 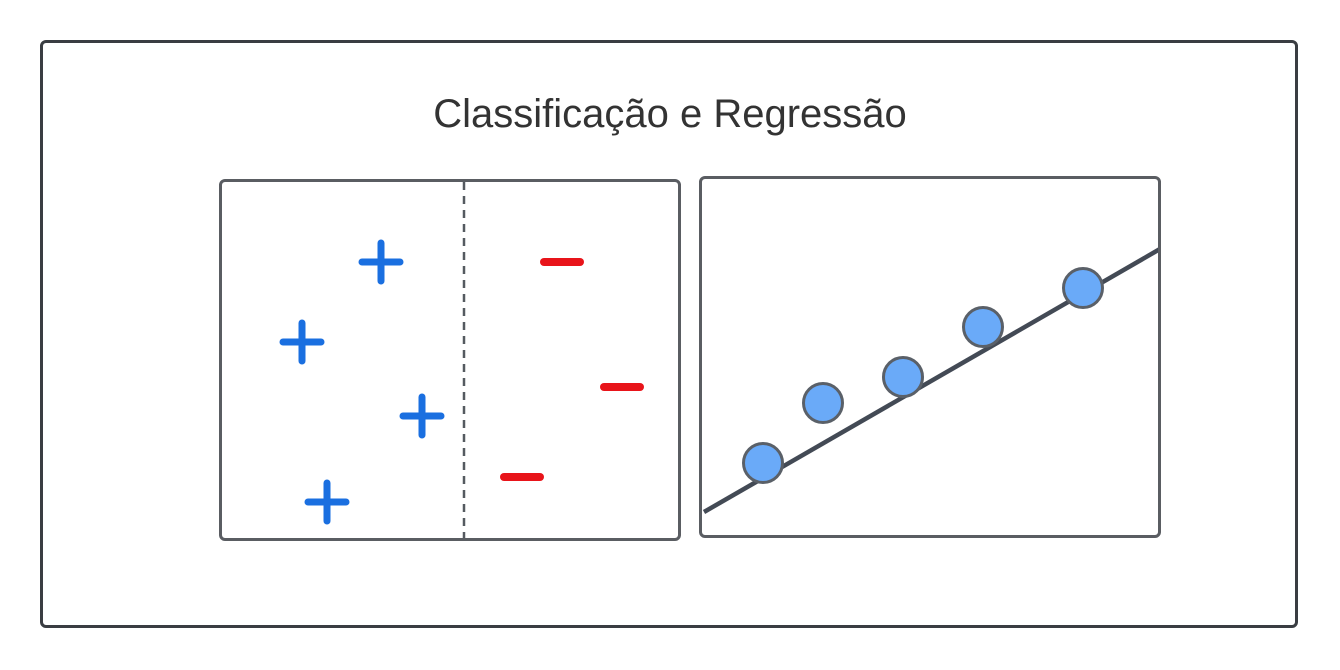 What do you see at coordinates (461, 360) in the screenshot?
I see `classification-plot` at bounding box center [461, 360].